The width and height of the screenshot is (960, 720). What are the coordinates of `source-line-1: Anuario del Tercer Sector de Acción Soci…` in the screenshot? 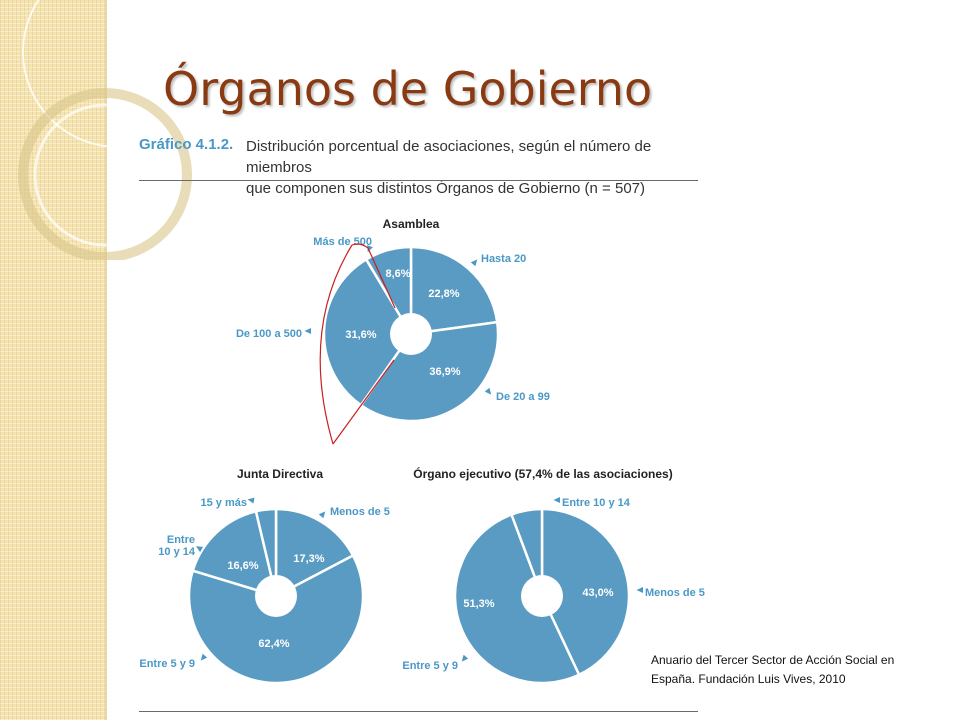 It's located at (773, 660).